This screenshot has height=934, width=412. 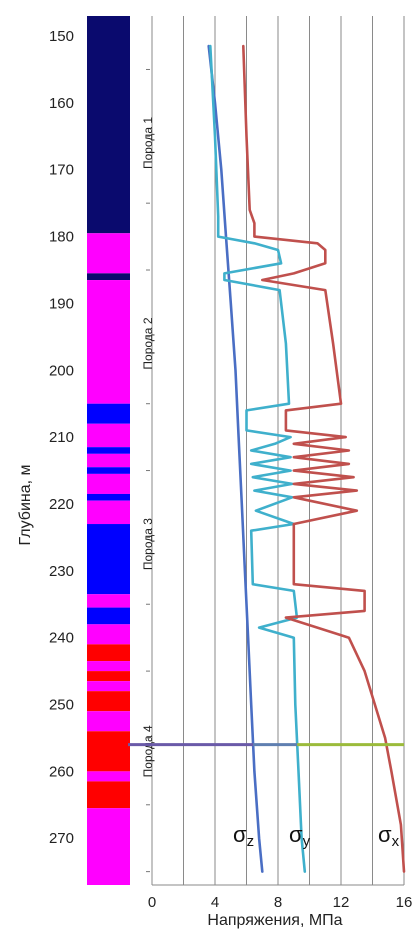 I want to click on y-tick-170: 170, so click(x=61, y=170).